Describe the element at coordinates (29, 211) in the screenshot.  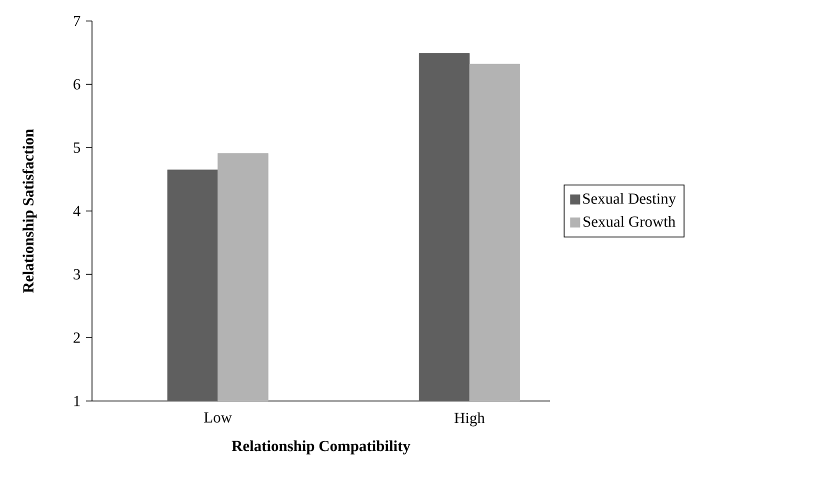
I see `y-axis-title: Relationship Satisfaction` at that location.